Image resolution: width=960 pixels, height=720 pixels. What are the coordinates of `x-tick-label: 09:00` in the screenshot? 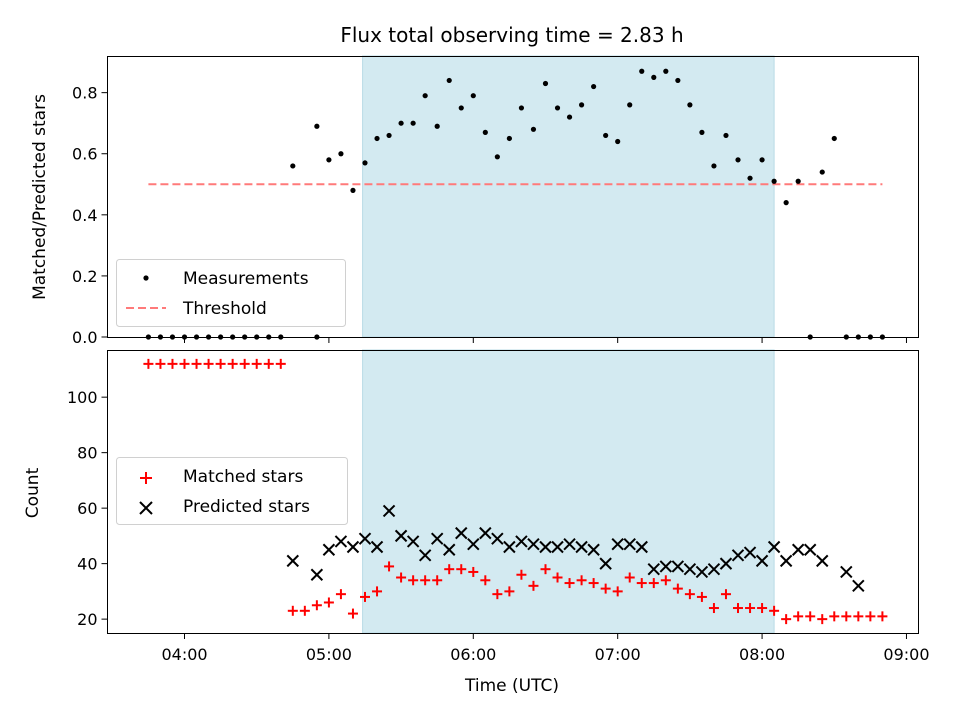 It's located at (906, 654).